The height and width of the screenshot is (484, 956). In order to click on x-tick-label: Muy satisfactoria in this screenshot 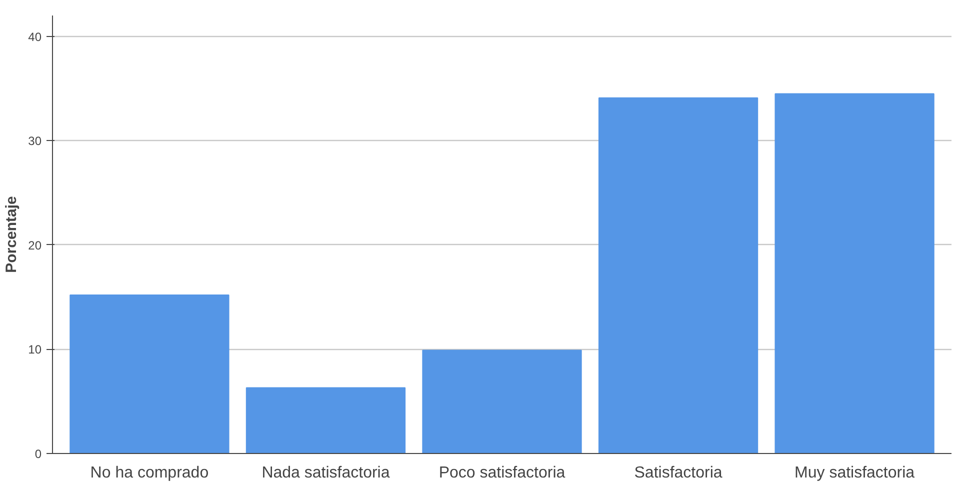, I will do `click(854, 473)`.